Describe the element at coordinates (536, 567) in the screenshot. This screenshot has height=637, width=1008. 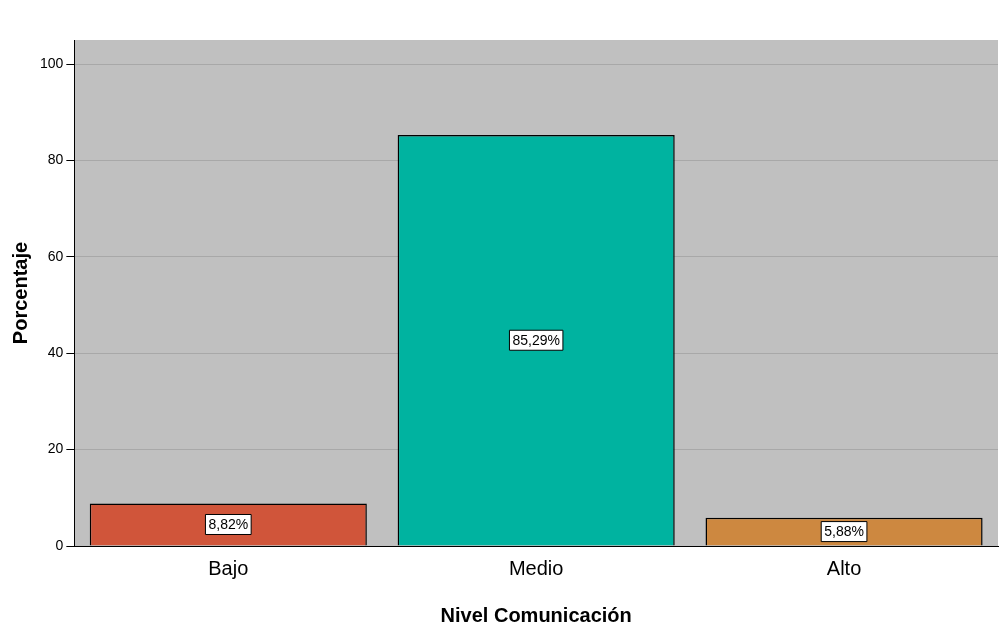
I see `x-tick-label: Medio` at that location.